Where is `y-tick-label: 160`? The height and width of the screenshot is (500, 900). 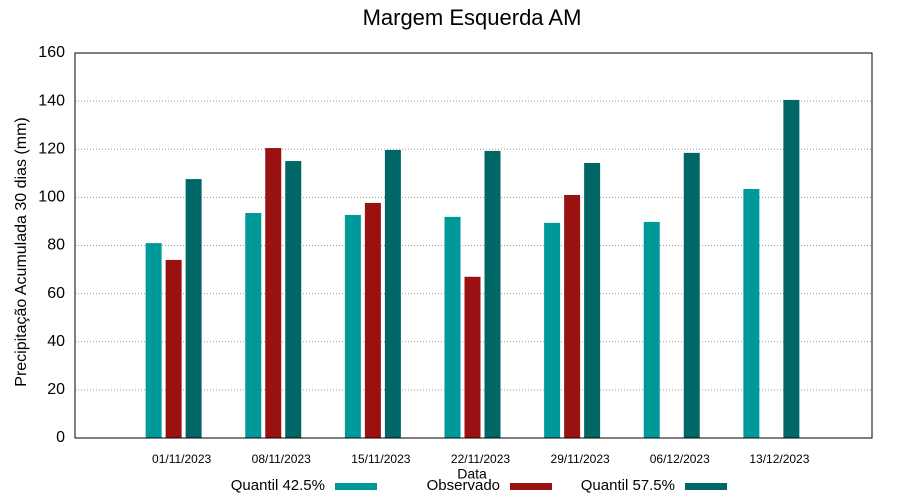
y-tick-label: 160 is located at coordinates (51, 52).